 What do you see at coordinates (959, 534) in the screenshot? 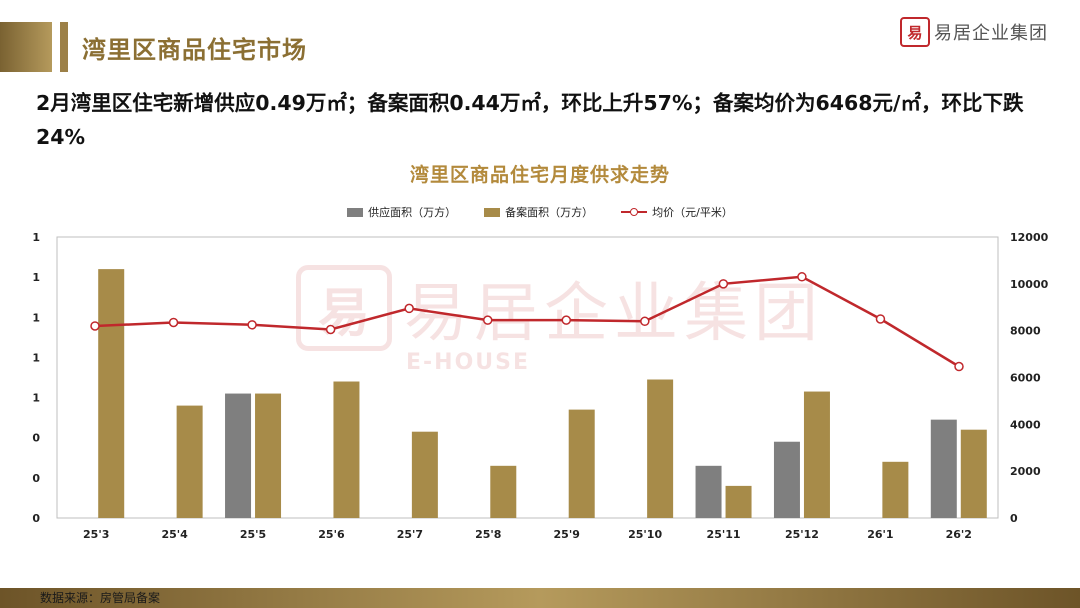
I see `x-axis-tick-label: 26'2` at bounding box center [959, 534].